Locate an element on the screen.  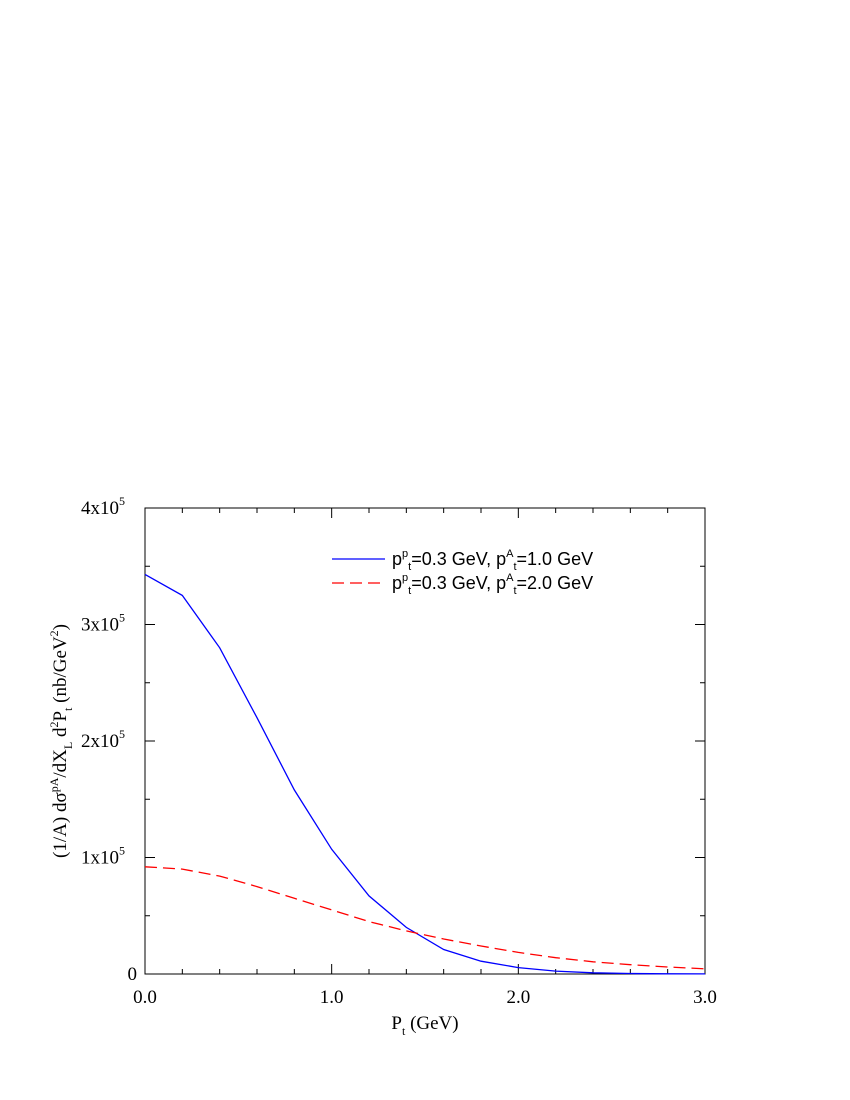
y-tick-label: 3x10⁵ is located at coordinates (103, 623).